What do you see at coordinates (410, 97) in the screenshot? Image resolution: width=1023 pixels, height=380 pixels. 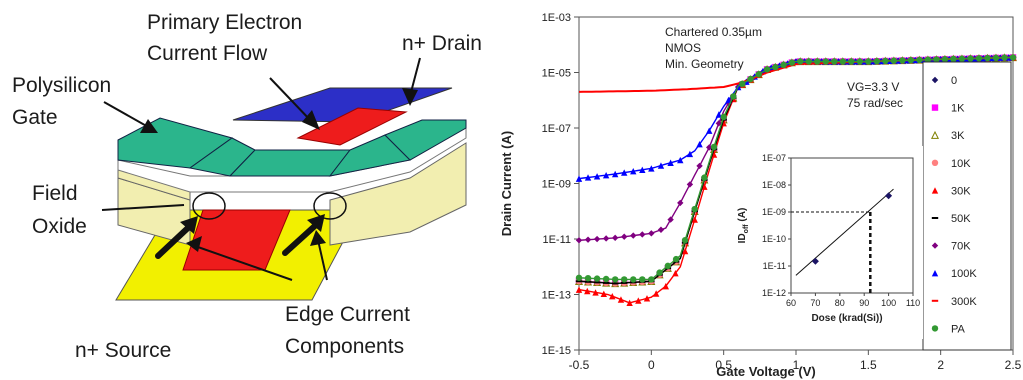 I see `drain-arrow-head` at bounding box center [410, 97].